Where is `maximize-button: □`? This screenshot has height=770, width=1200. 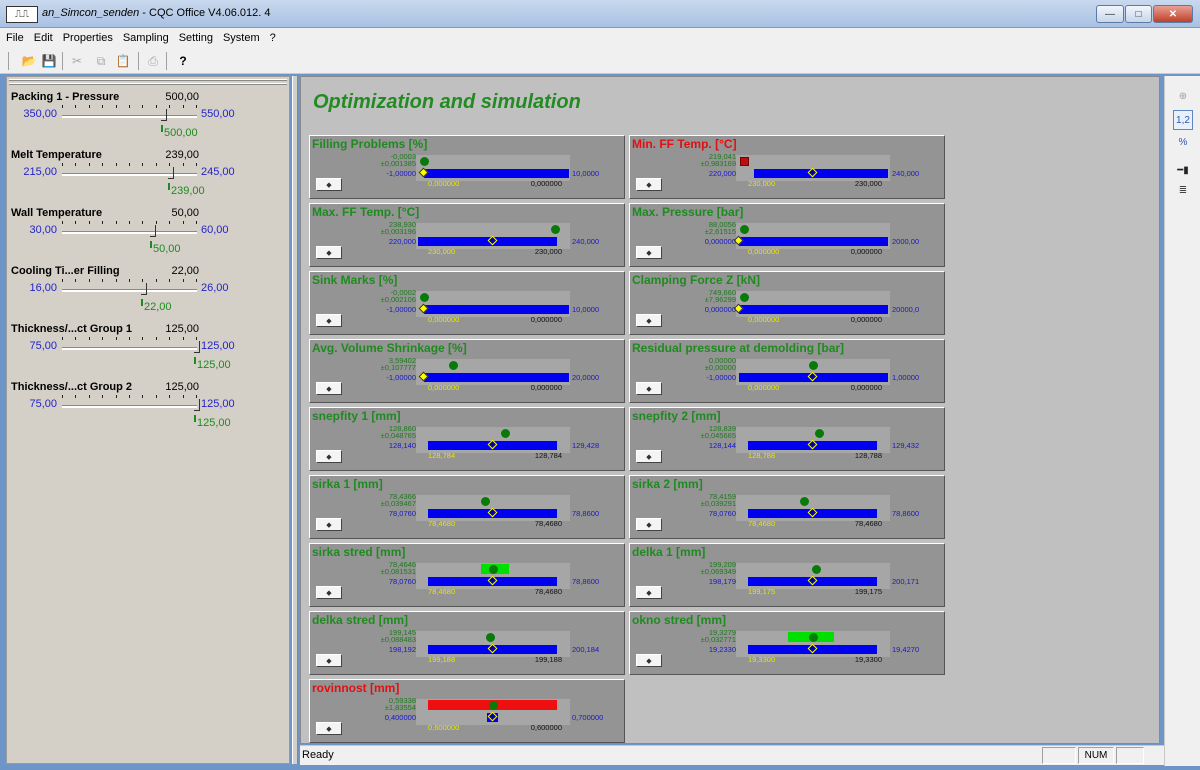 maximize-button: □ is located at coordinates (1138, 14).